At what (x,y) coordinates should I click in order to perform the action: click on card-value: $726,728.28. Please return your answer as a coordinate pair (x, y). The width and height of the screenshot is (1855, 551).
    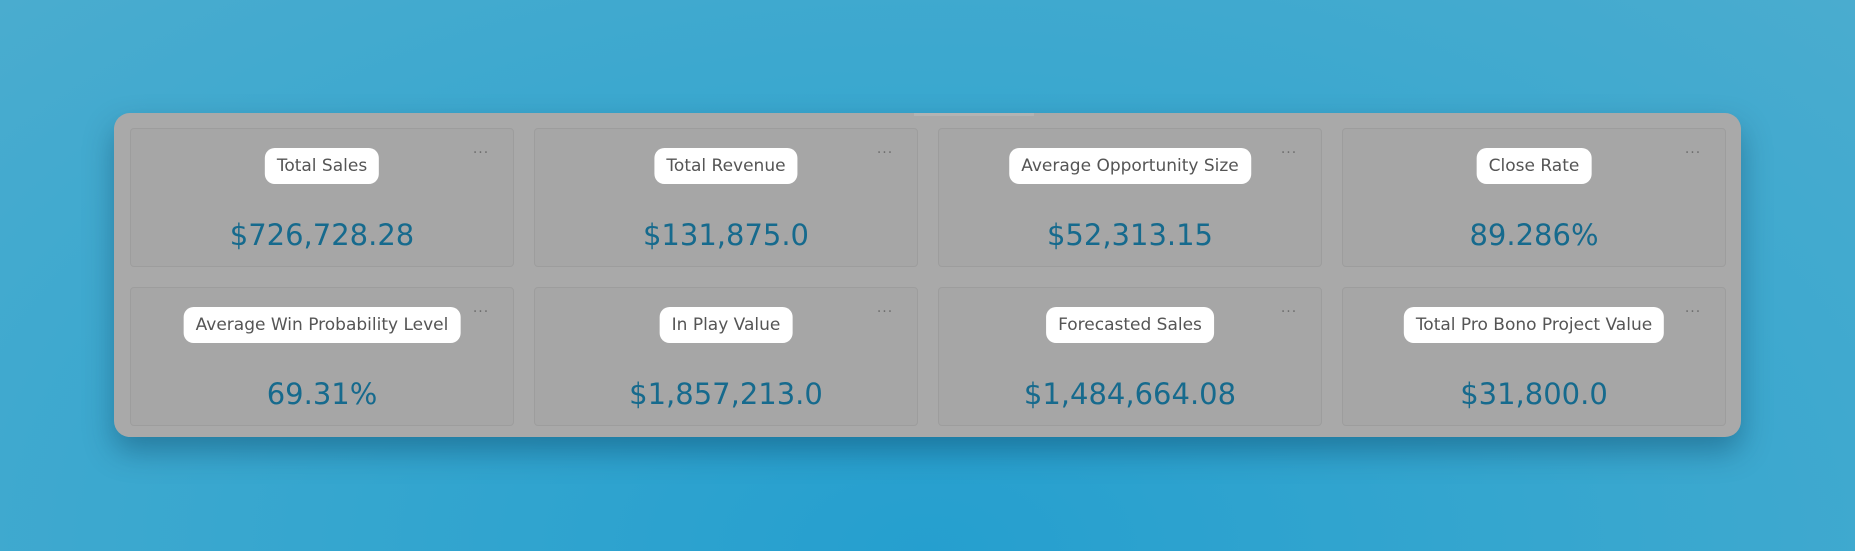
    Looking at the image, I should click on (322, 235).